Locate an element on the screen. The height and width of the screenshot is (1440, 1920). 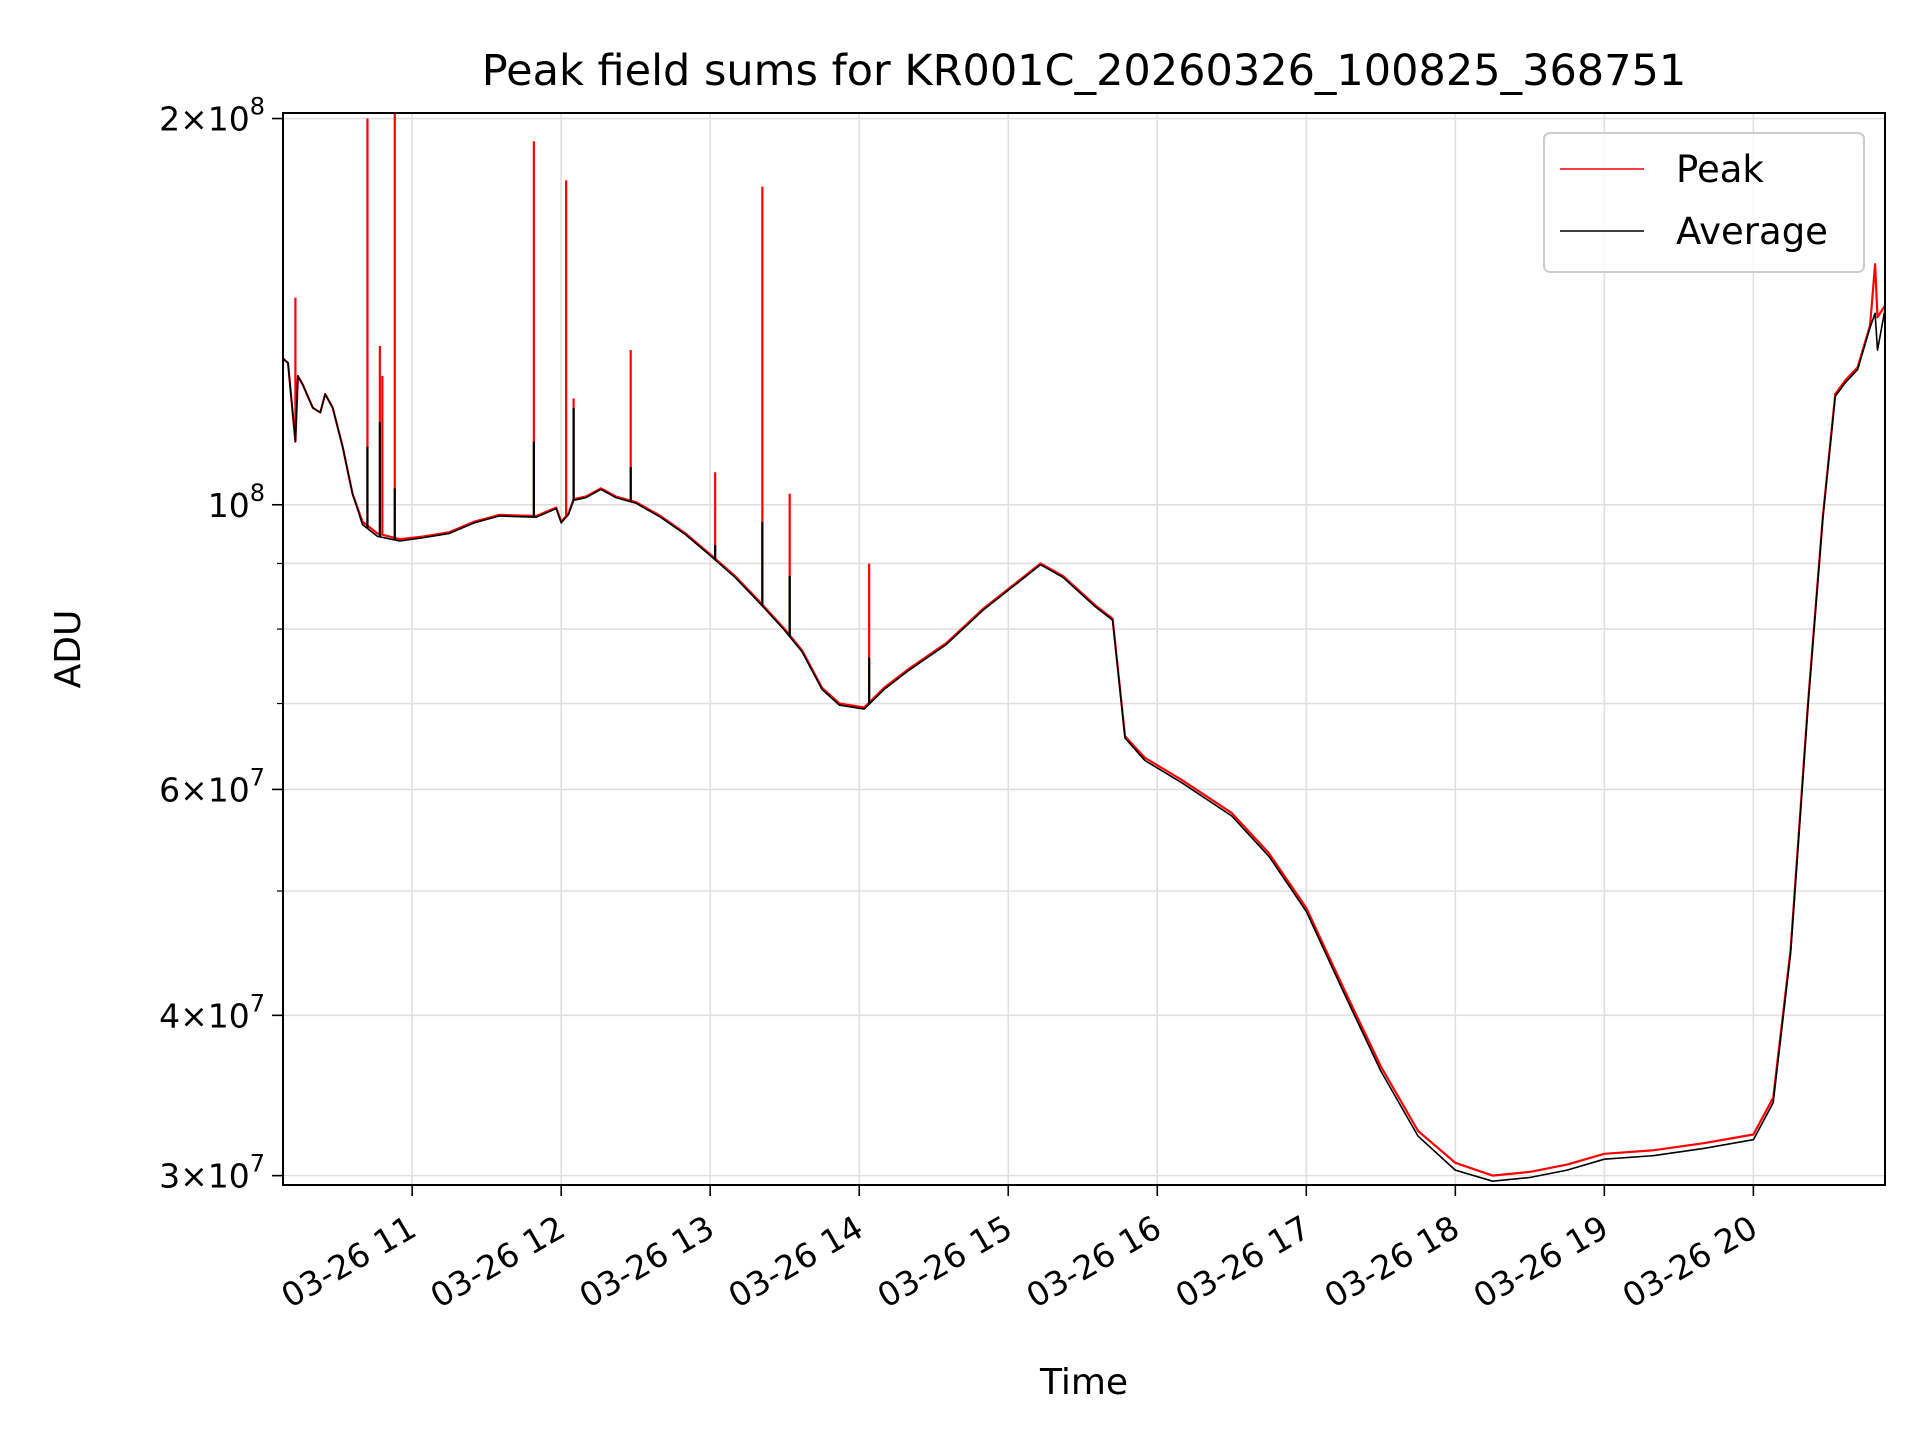
legend-label-peak: Peak is located at coordinates (1720, 169).